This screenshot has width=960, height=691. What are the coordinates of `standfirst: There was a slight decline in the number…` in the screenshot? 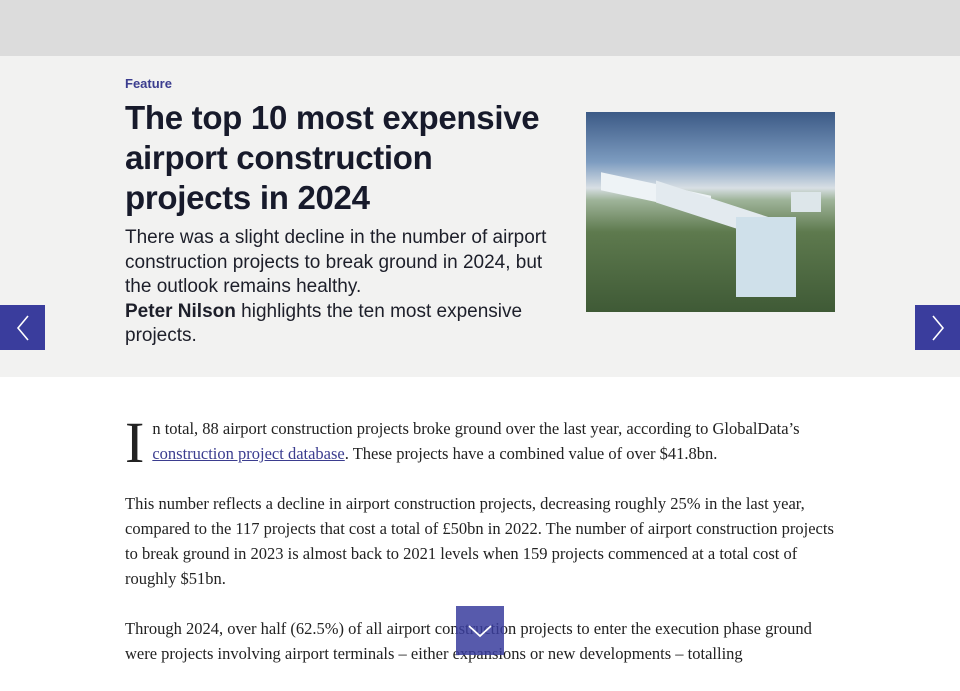 It's located at (345, 287).